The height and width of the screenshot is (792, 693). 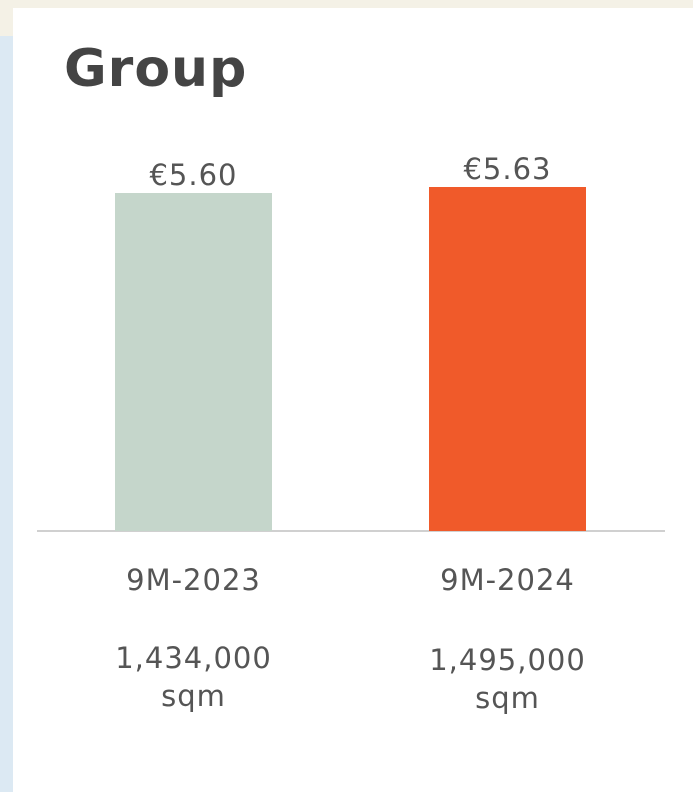 What do you see at coordinates (155, 69) in the screenshot?
I see `chart-title: Group` at bounding box center [155, 69].